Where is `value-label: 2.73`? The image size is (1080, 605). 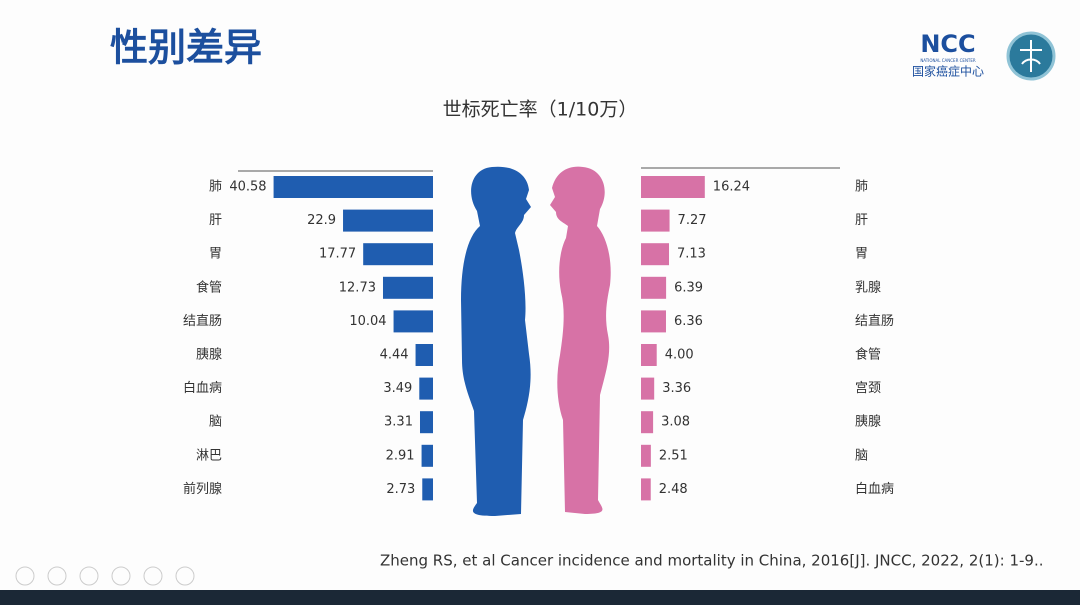 value-label: 2.73 is located at coordinates (400, 489).